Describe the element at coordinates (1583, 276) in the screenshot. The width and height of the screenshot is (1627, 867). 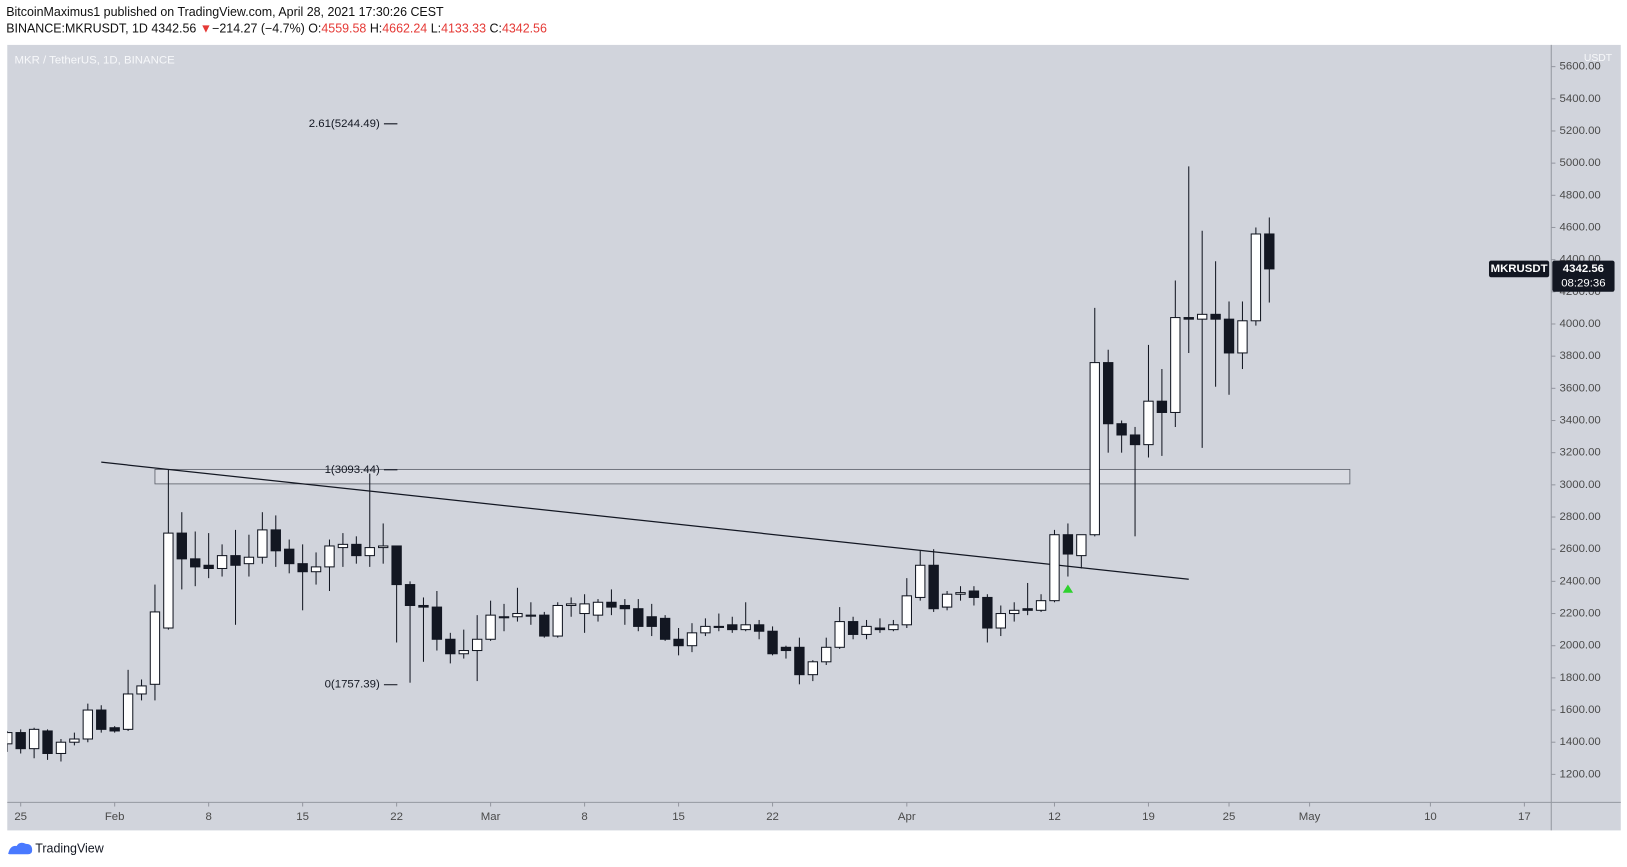
I see `price-tag-bg` at that location.